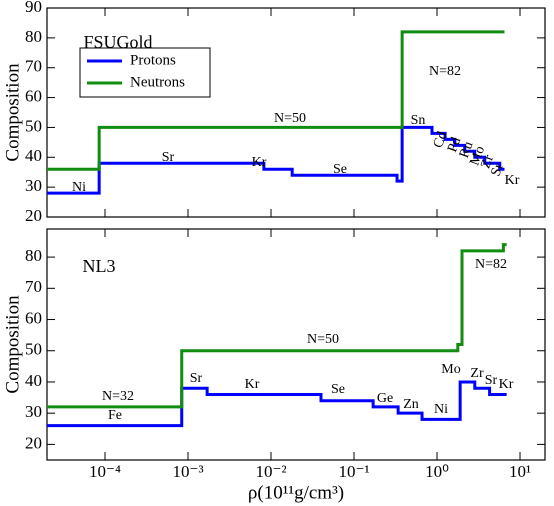 This screenshot has width=554, height=506. Describe the element at coordinates (411, 404) in the screenshot. I see `annotation: Zn` at that location.